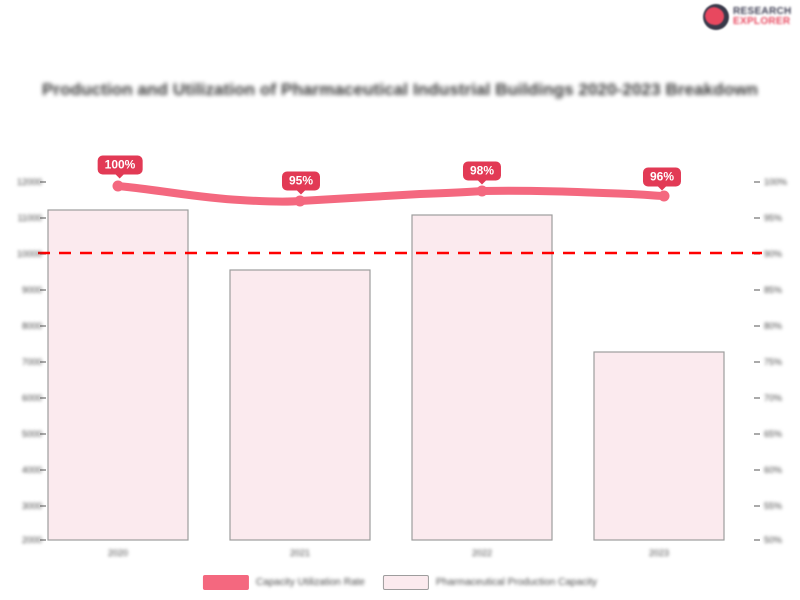 The height and width of the screenshot is (600, 800). Describe the element at coordinates (773, 362) in the screenshot. I see `right-tick-5: 75%` at that location.